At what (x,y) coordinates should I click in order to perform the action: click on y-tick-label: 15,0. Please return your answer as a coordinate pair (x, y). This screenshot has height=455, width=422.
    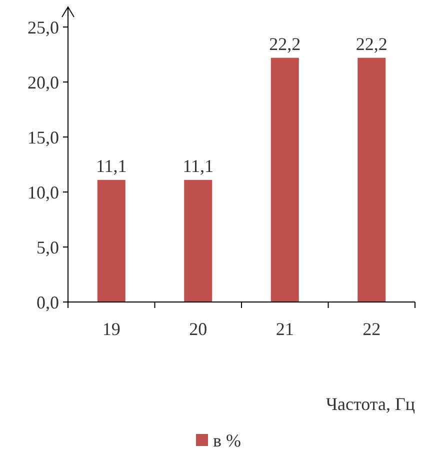
    Looking at the image, I should click on (43, 137).